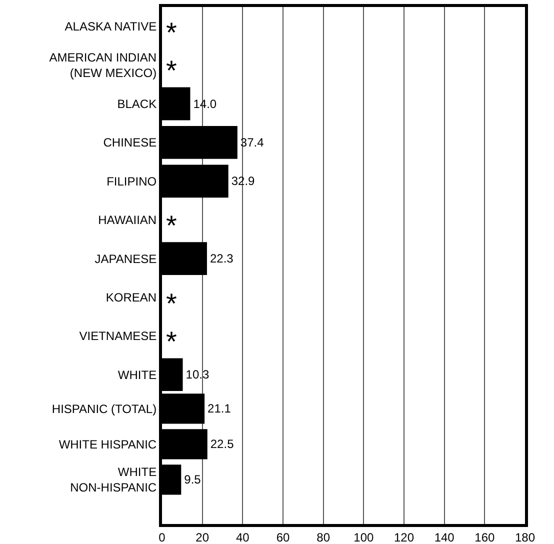  I want to click on data-label: 22.3, so click(222, 259).